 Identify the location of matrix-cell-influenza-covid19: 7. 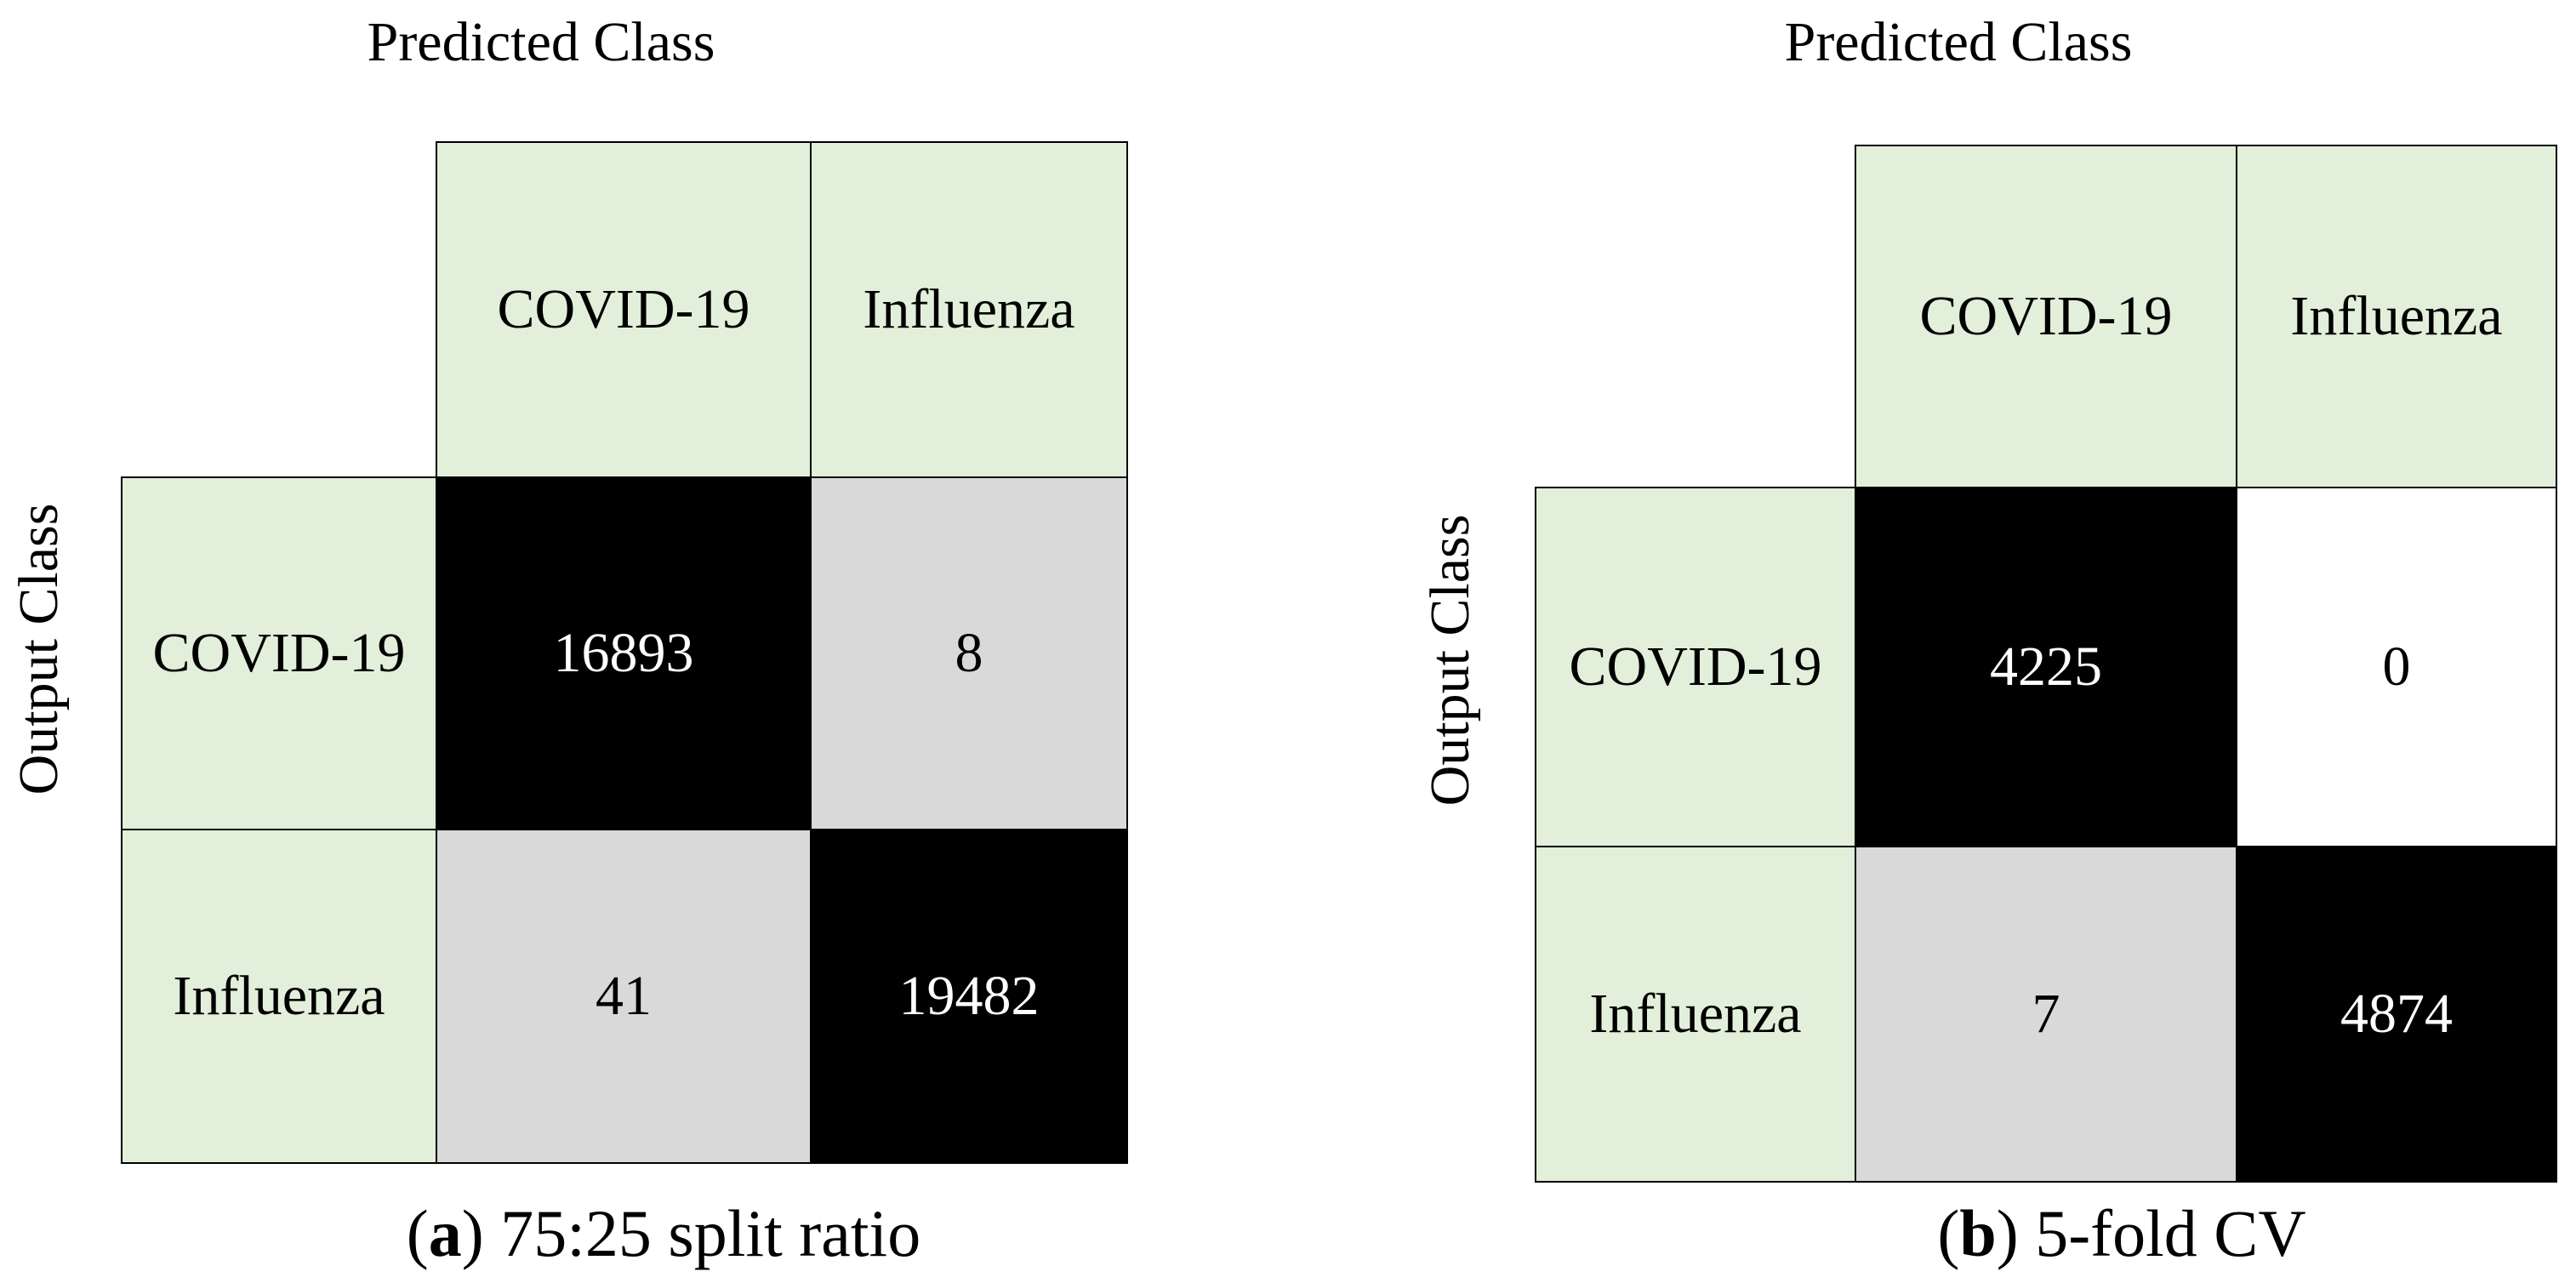
(2046, 1014).